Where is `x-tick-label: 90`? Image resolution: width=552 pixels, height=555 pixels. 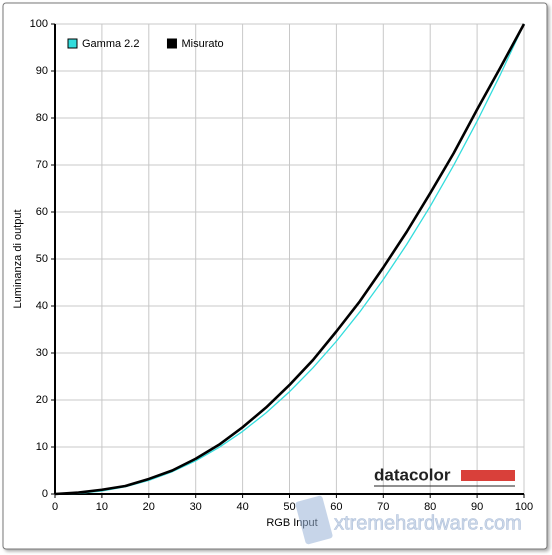
x-tick-label: 90 is located at coordinates (477, 507).